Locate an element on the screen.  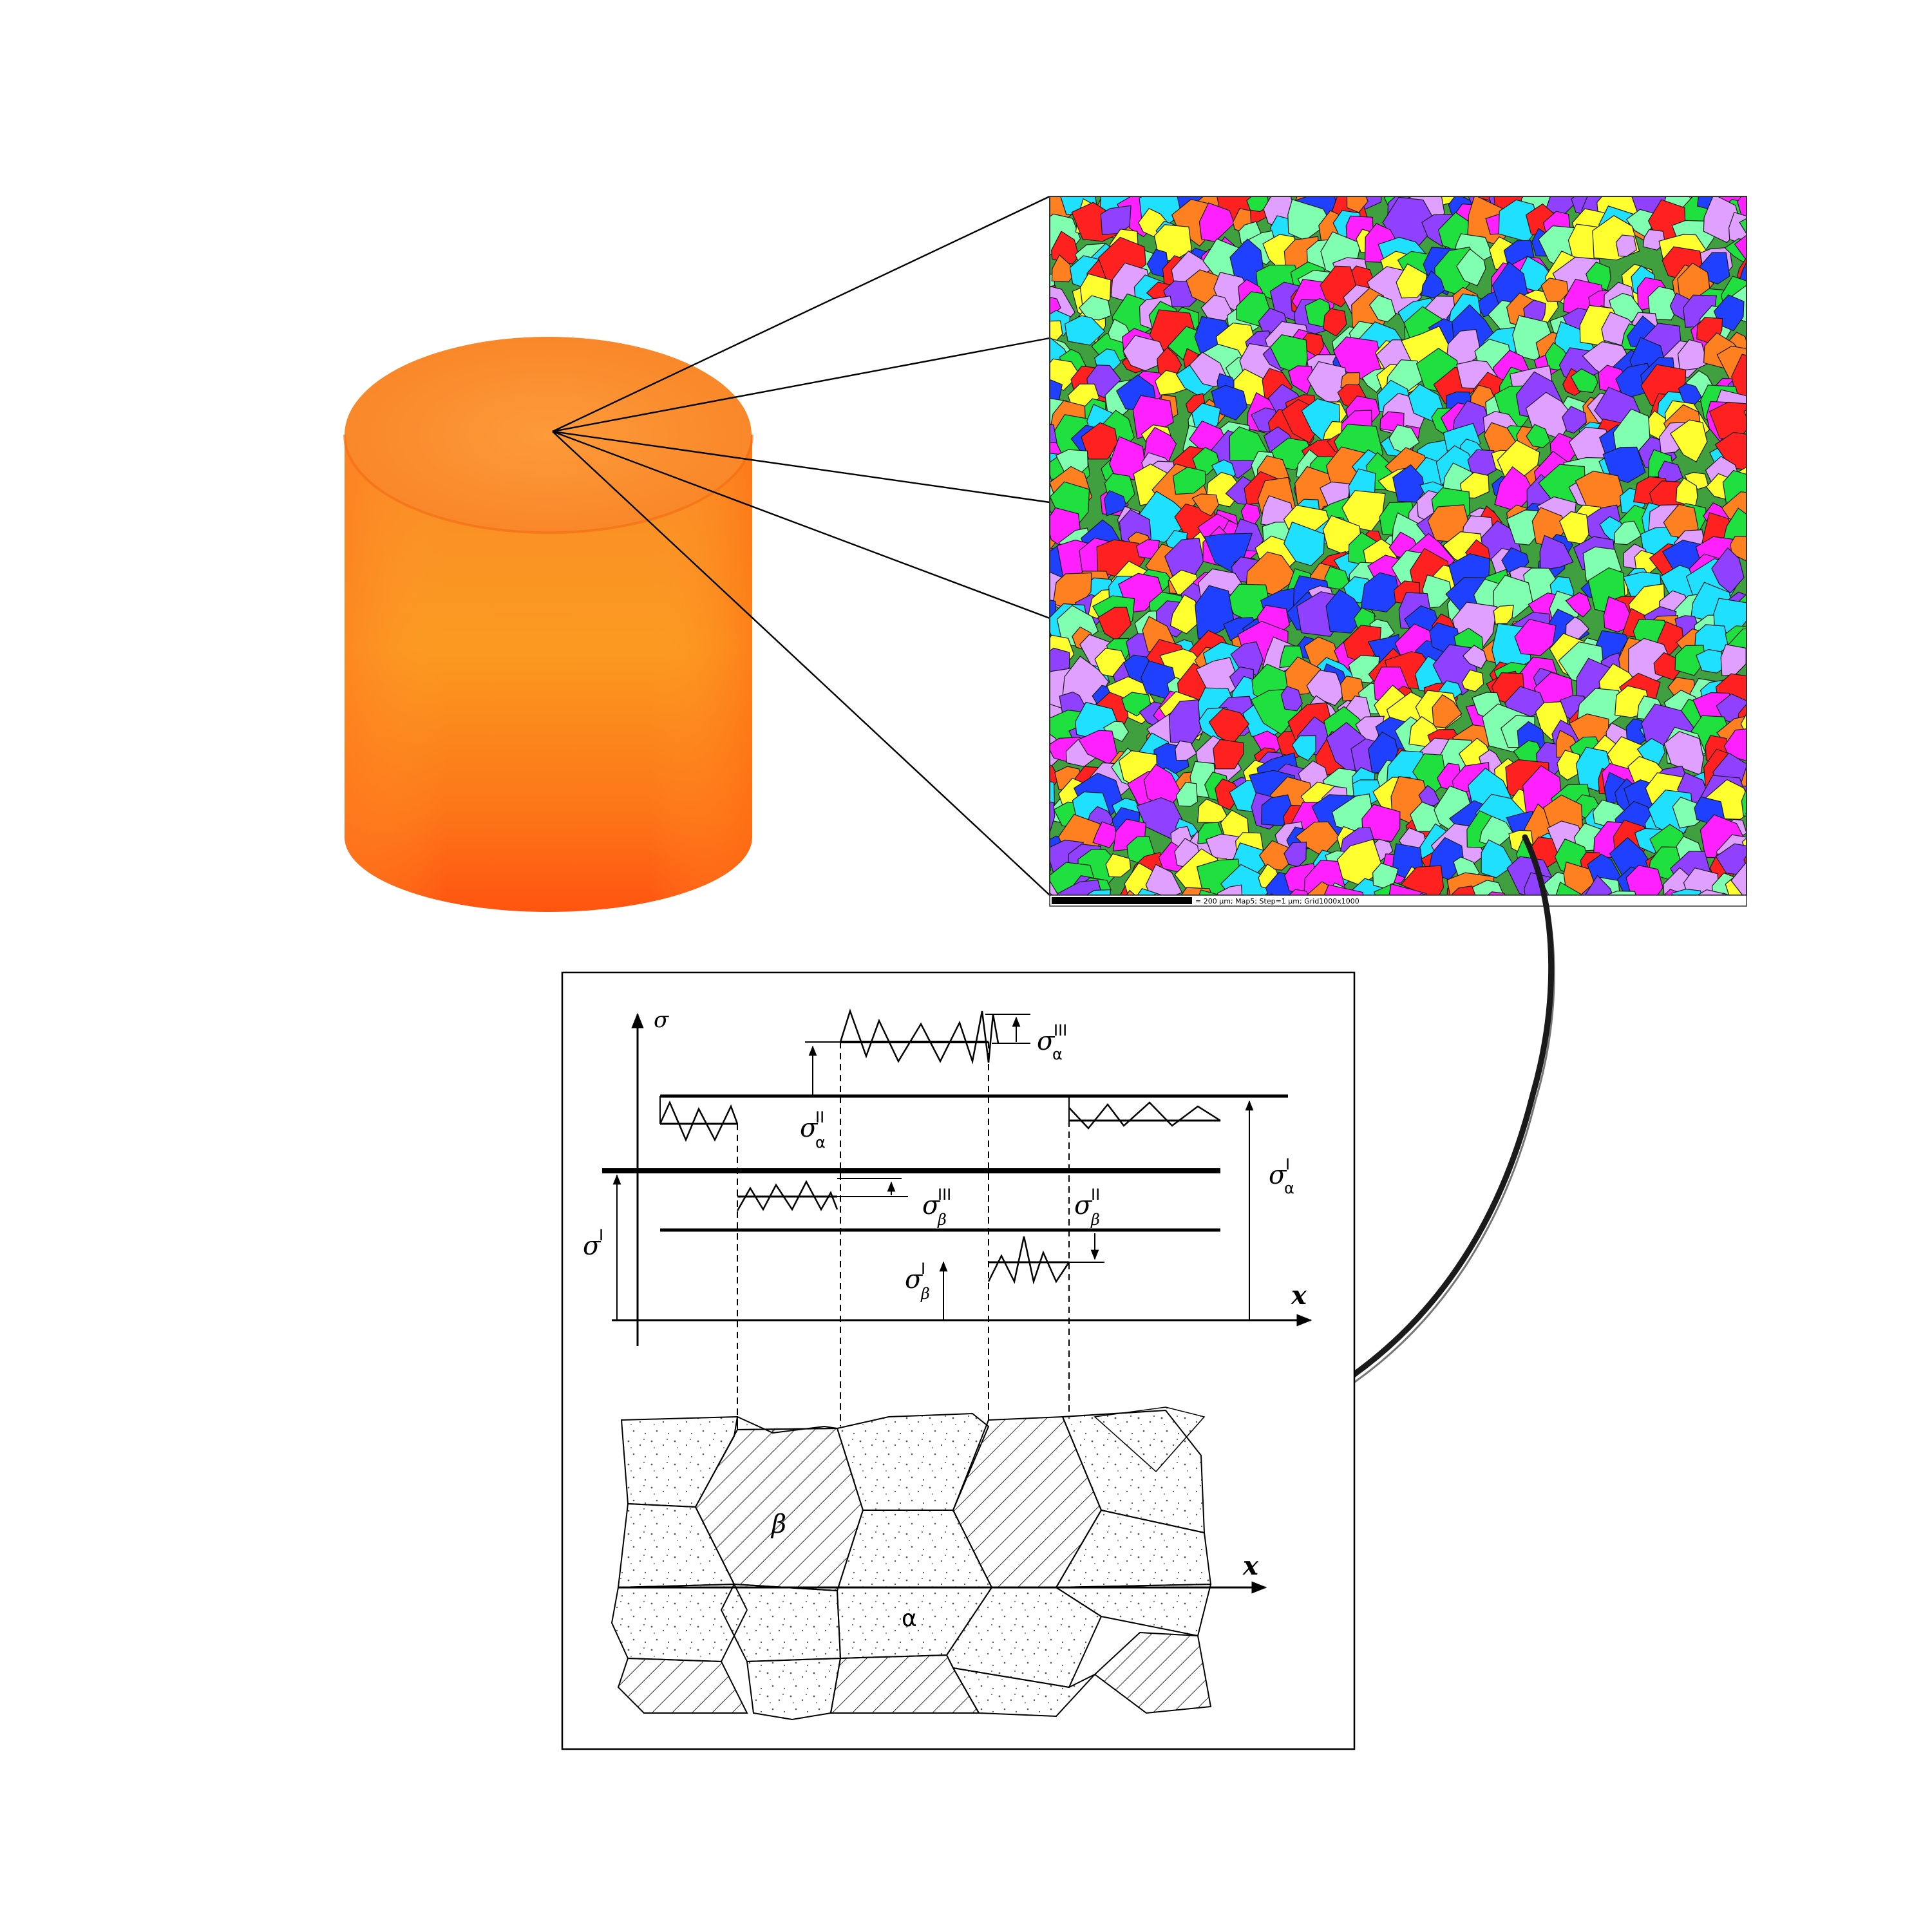
zigzag-low is located at coordinates (1028, 1260).